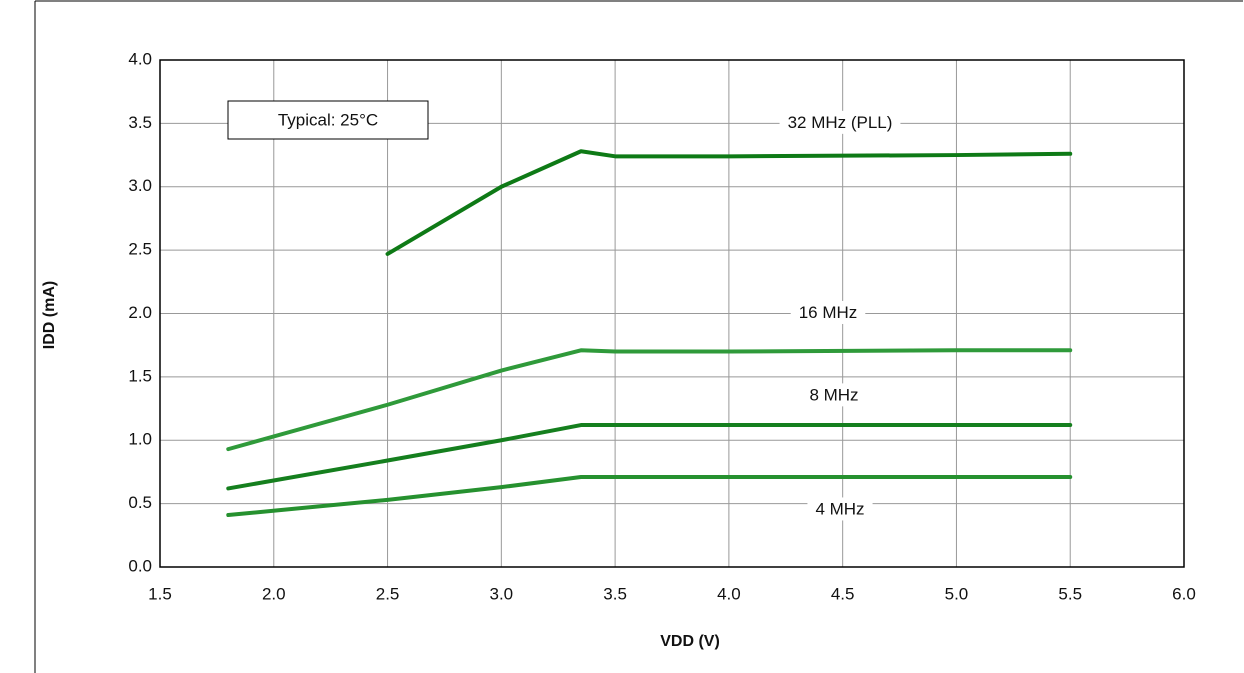  I want to click on annotation-box, so click(328, 120).